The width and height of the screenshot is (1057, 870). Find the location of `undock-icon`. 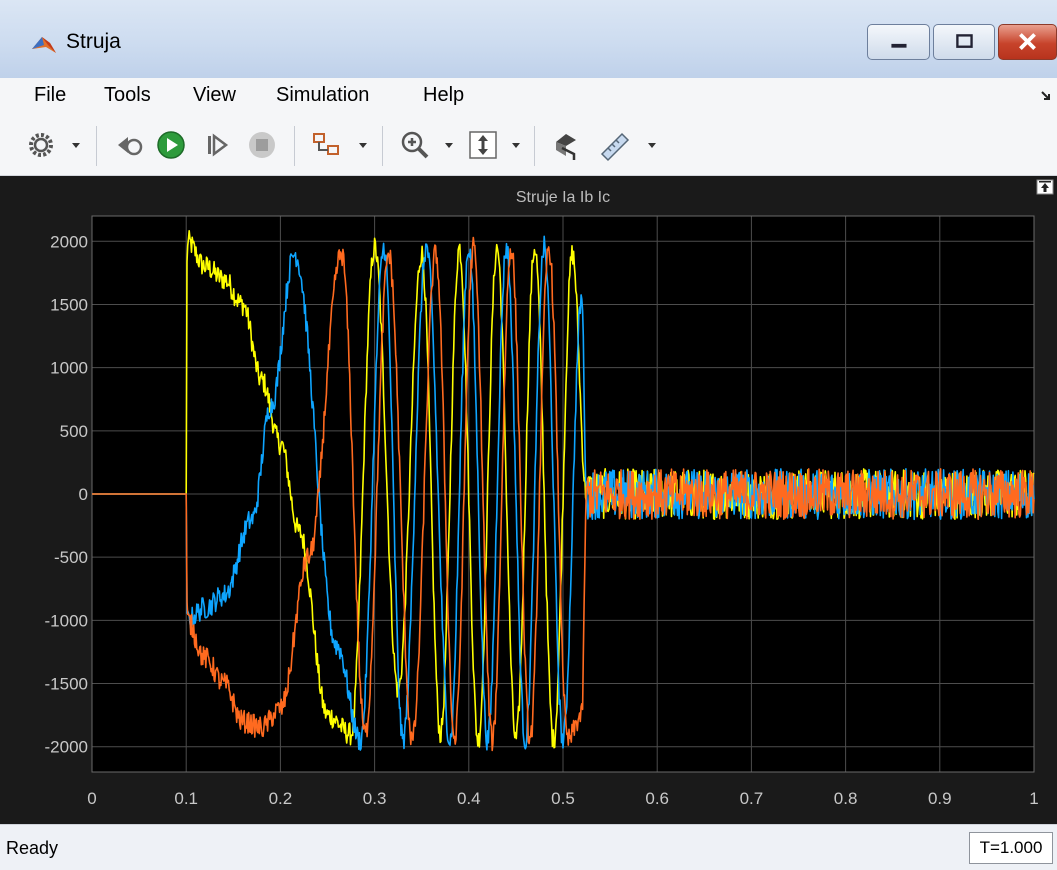

undock-icon is located at coordinates (1045, 187).